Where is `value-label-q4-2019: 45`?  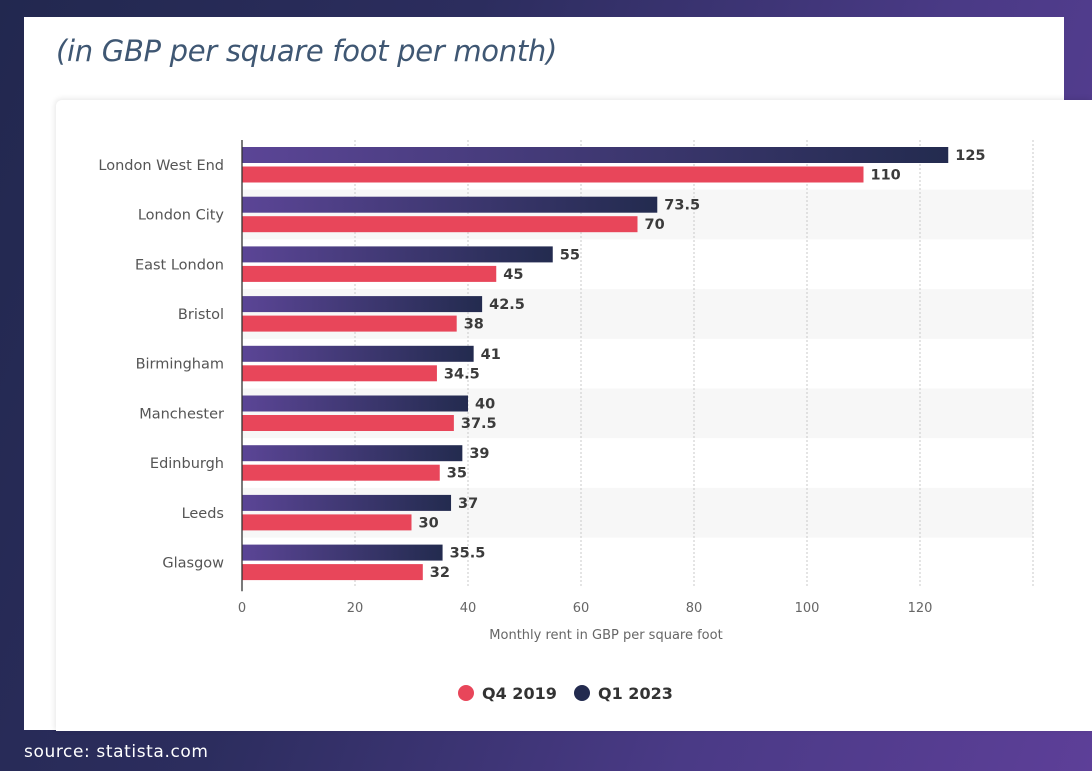 value-label-q4-2019: 45 is located at coordinates (513, 275).